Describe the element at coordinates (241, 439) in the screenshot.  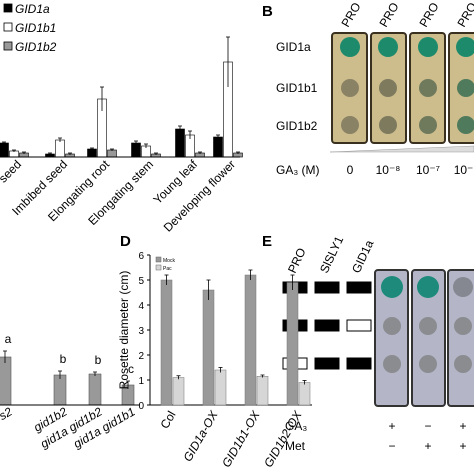
I see `x-tick-label: GID1b1-OX` at that location.